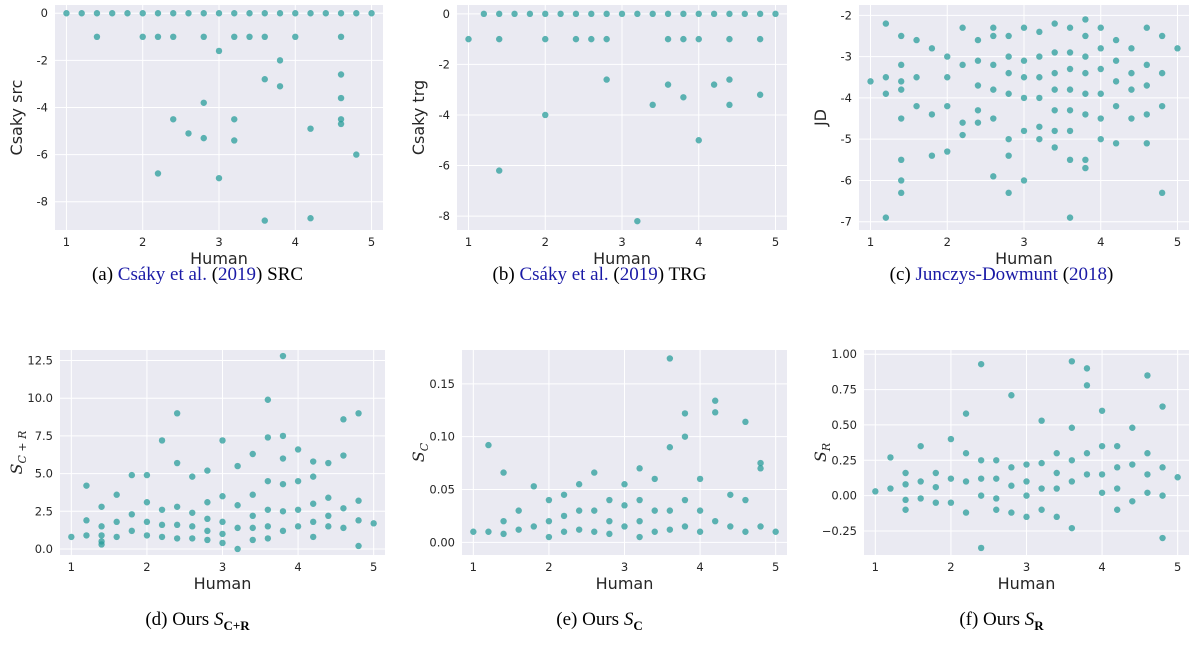 This screenshot has width=1201, height=655. Describe the element at coordinates (1034, 621) in the screenshot. I see `caption-math: SR` at that location.